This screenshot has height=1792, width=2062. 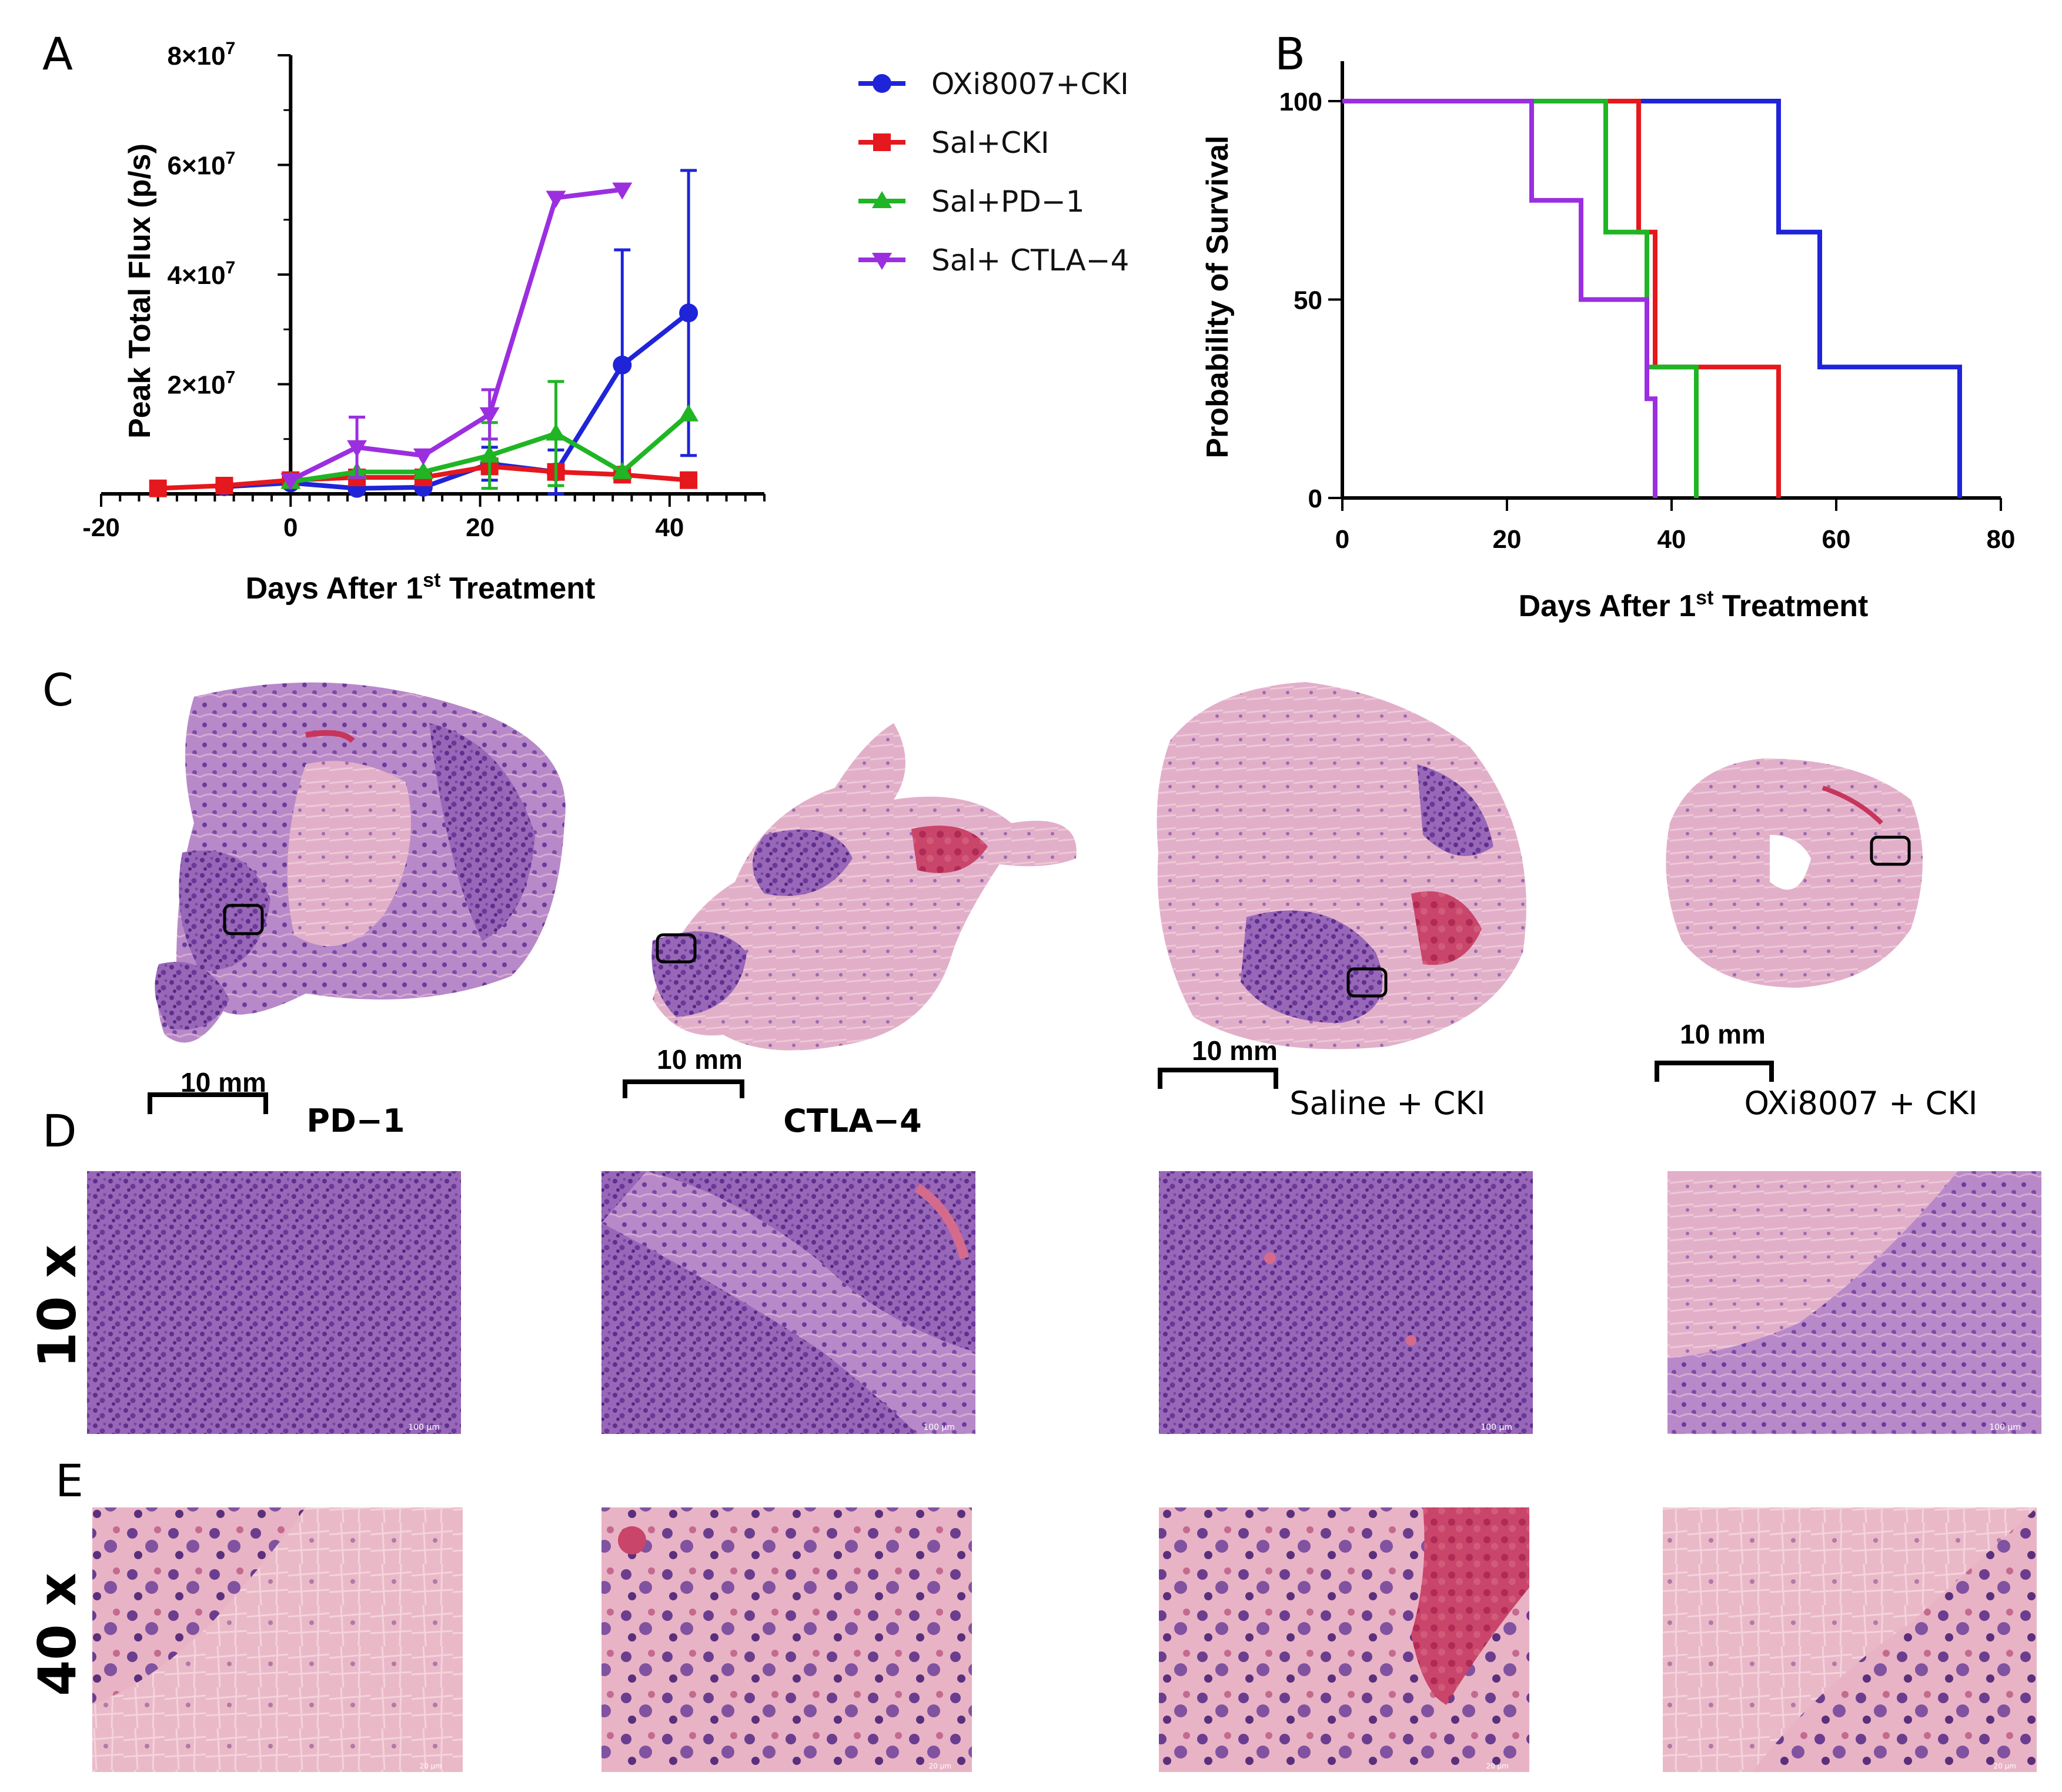 What do you see at coordinates (101, 527) in the screenshot?
I see `x-tick-label: -20` at bounding box center [101, 527].